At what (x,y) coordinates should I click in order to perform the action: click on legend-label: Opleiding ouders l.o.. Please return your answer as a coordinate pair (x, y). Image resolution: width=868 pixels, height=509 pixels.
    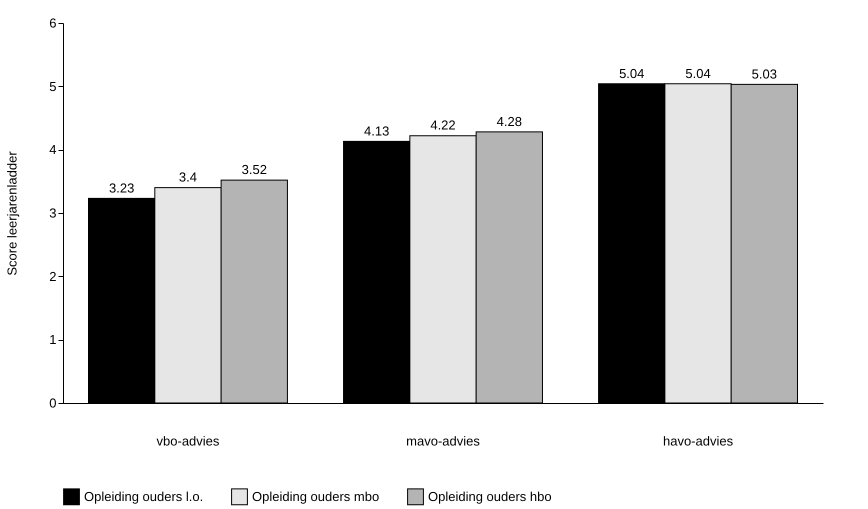
    Looking at the image, I should click on (144, 496).